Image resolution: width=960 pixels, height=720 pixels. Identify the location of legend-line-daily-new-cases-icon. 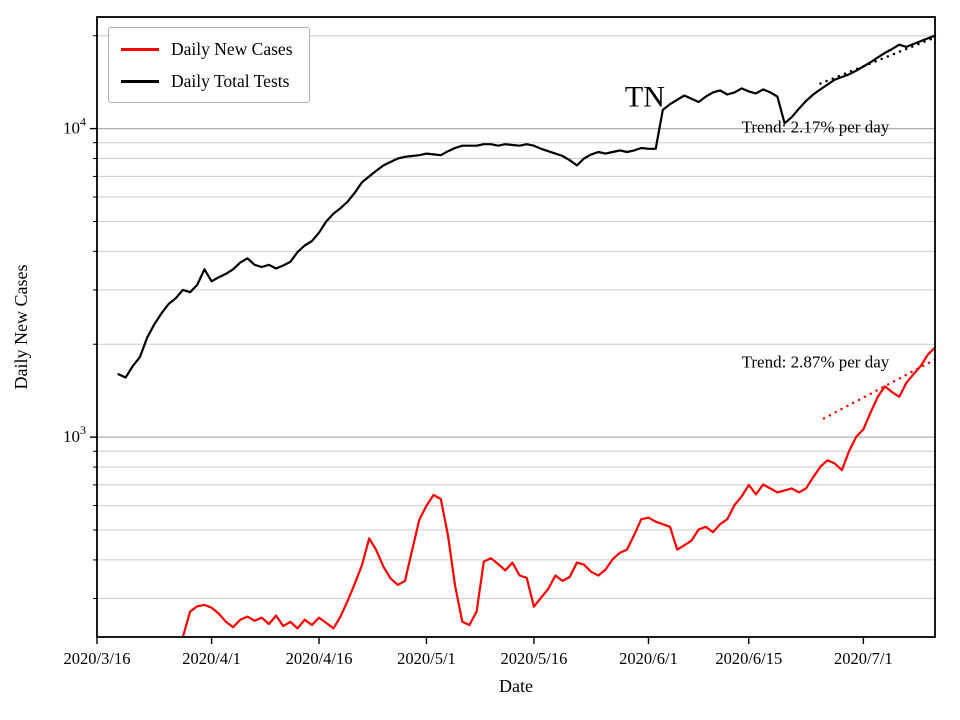
(140, 49).